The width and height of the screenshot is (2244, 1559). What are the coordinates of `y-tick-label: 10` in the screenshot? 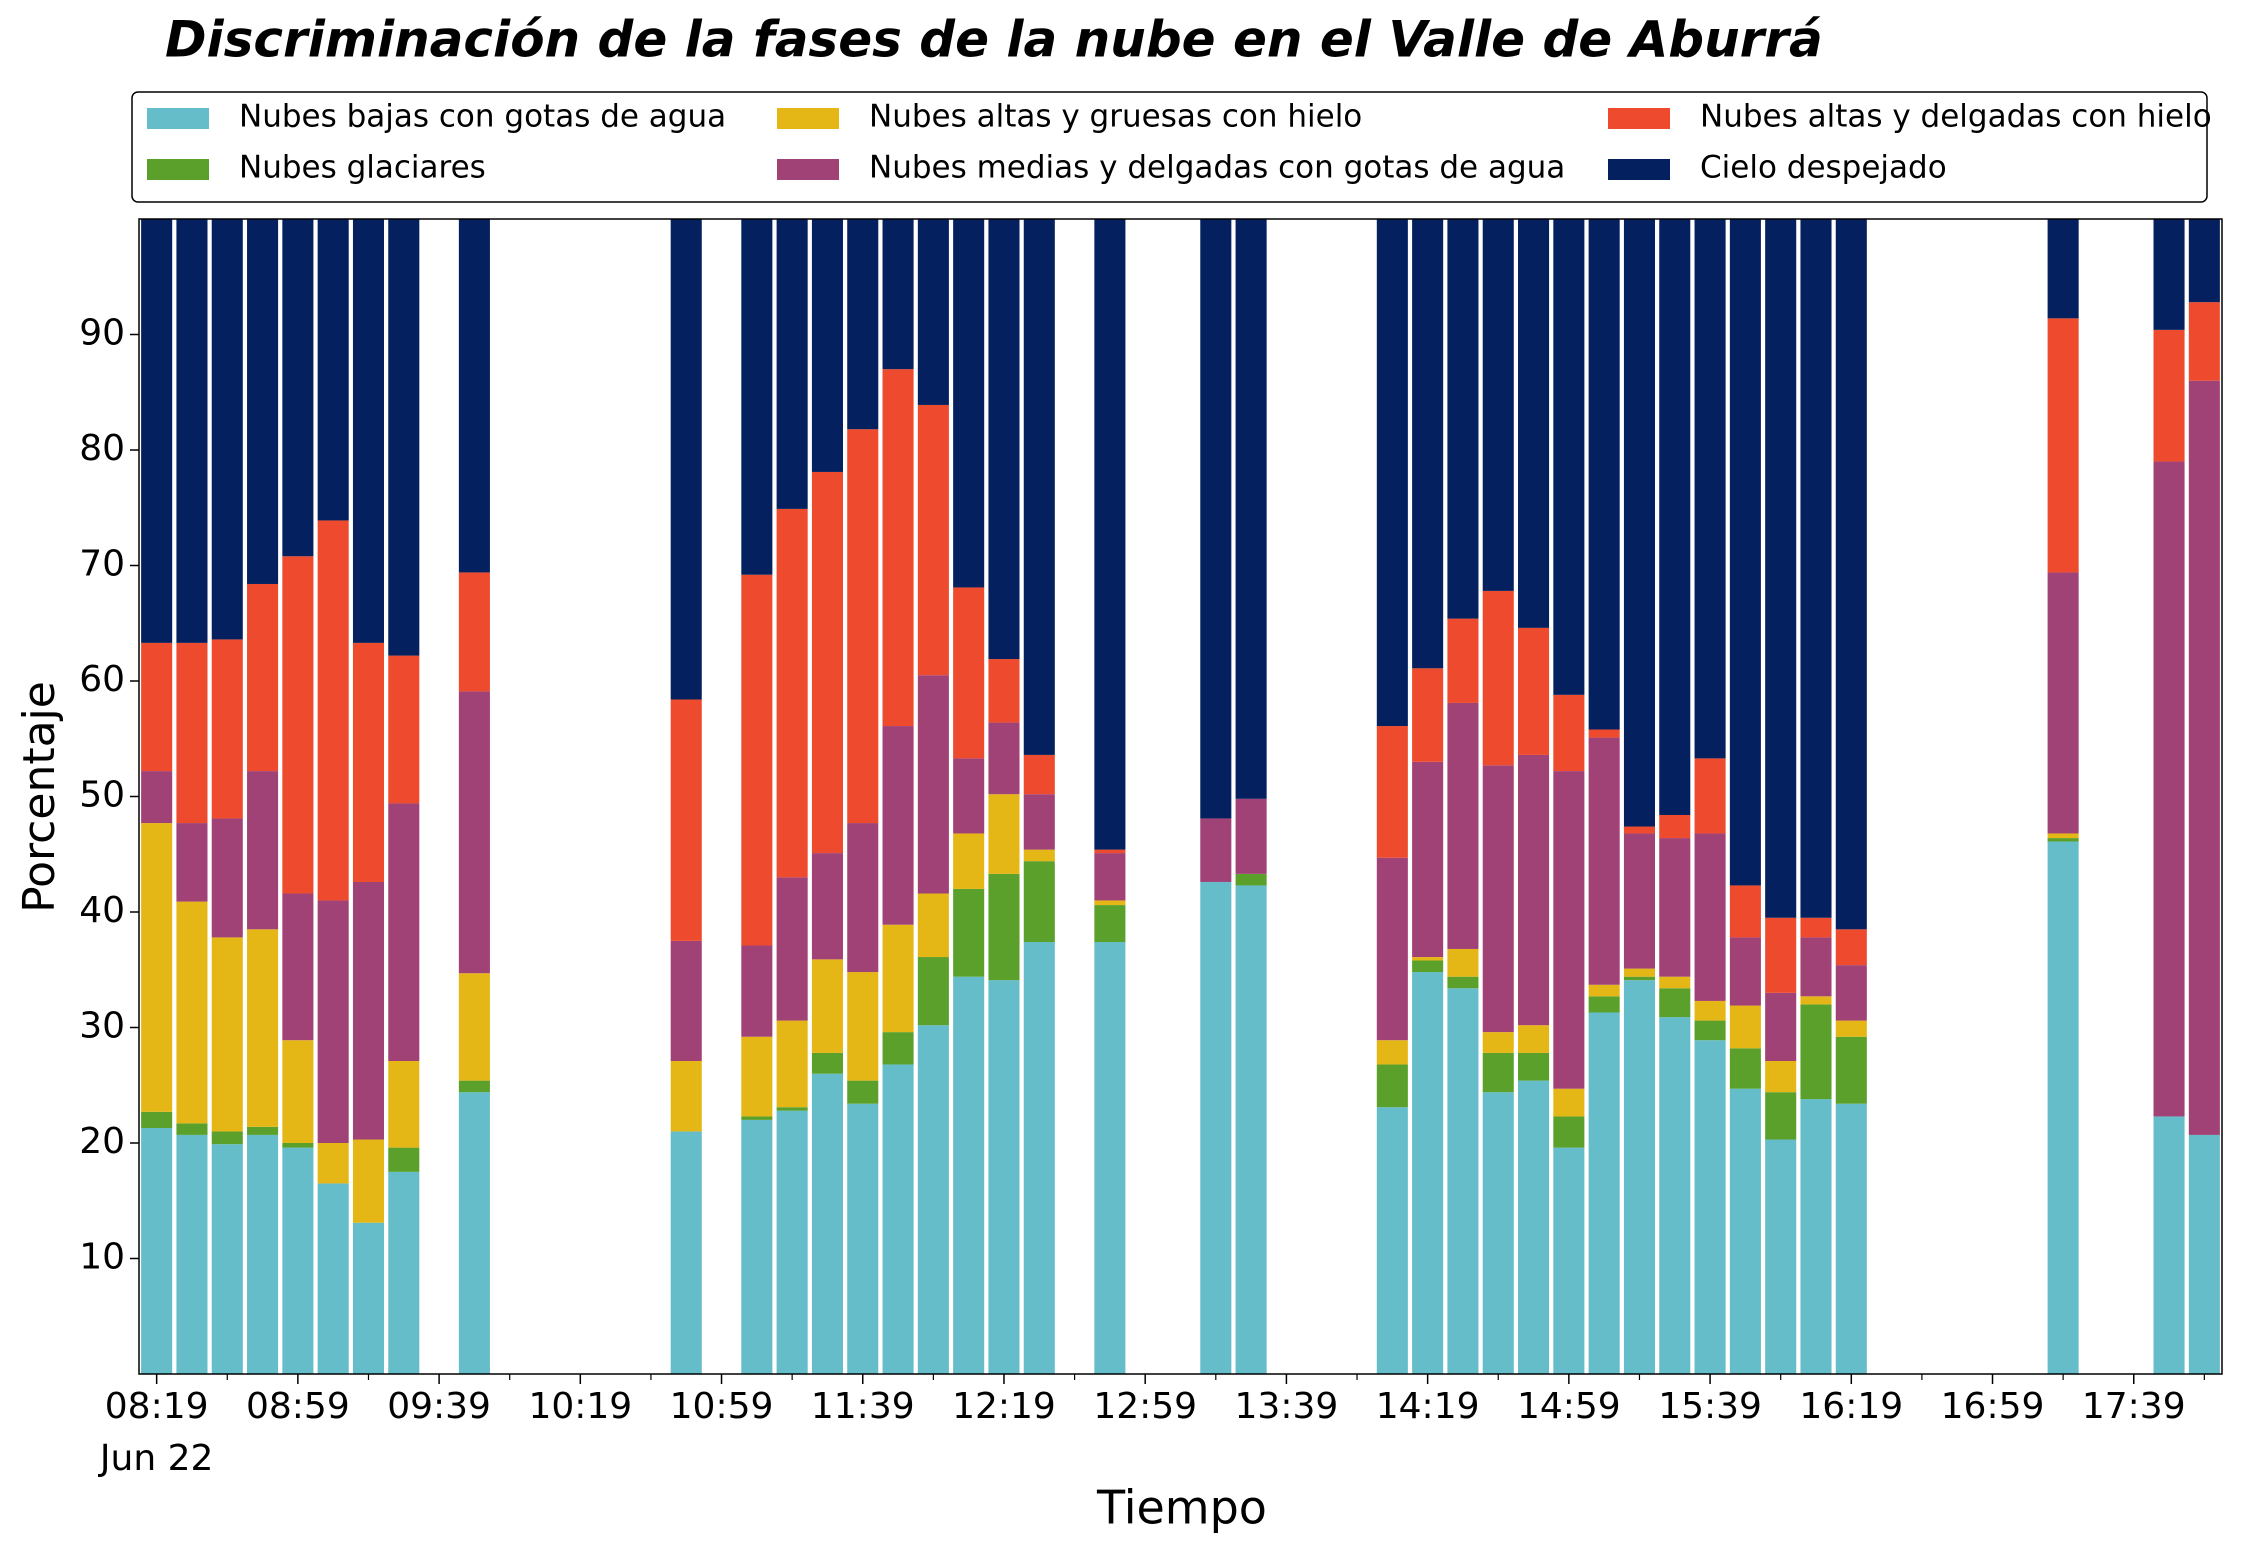 It's located at (102, 1257).